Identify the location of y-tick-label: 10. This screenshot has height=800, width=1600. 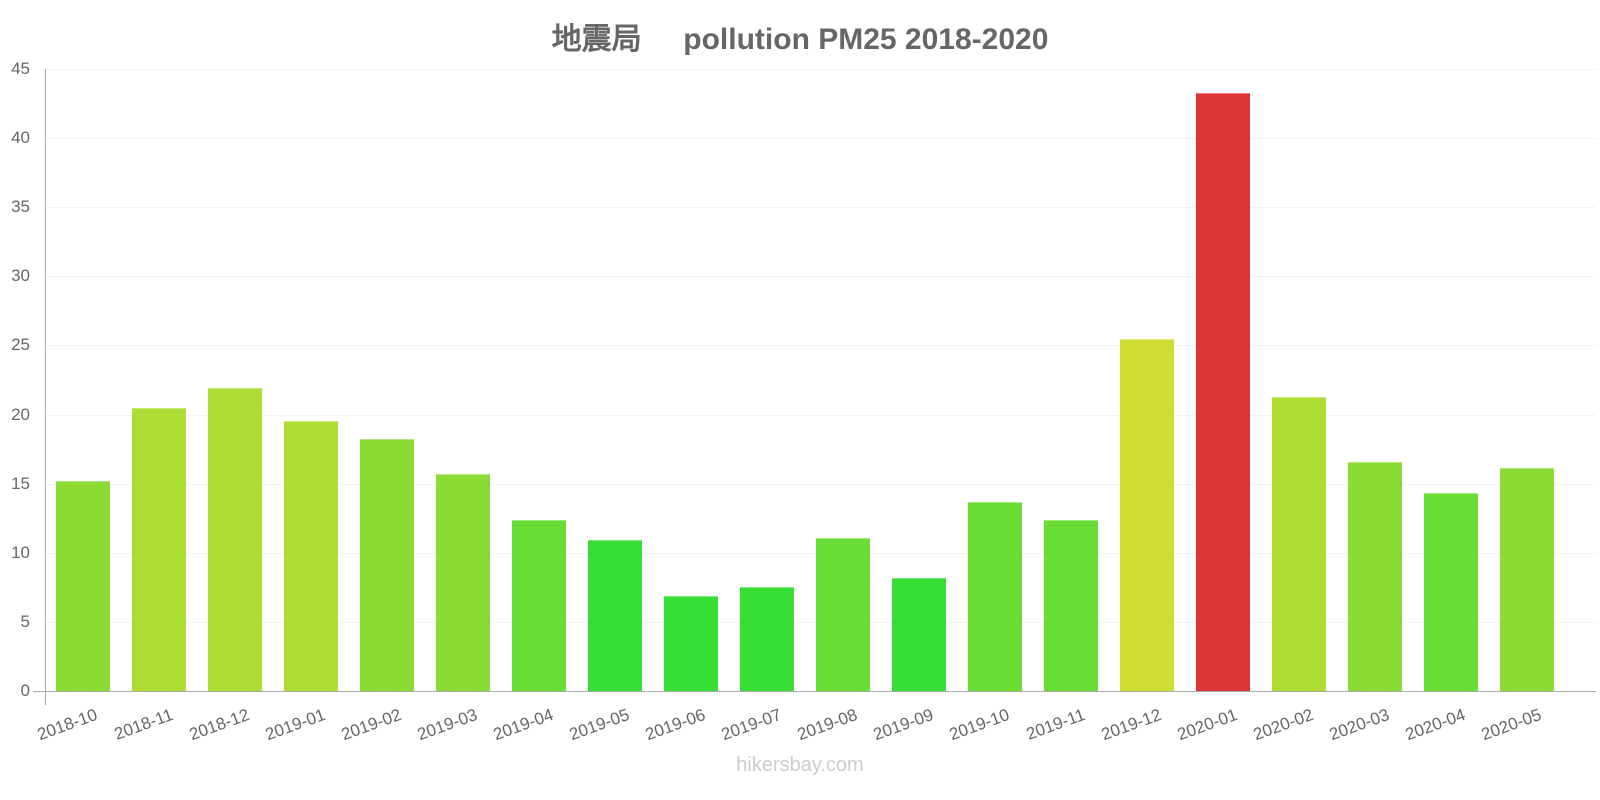
(20, 552).